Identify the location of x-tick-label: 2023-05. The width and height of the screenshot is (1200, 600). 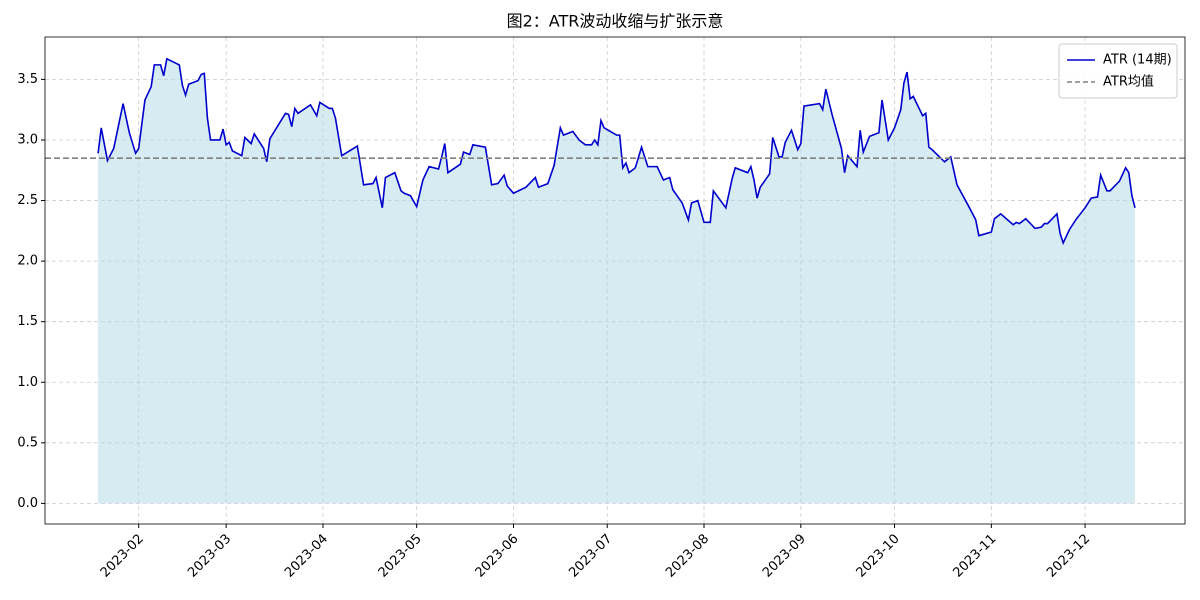
(400, 556).